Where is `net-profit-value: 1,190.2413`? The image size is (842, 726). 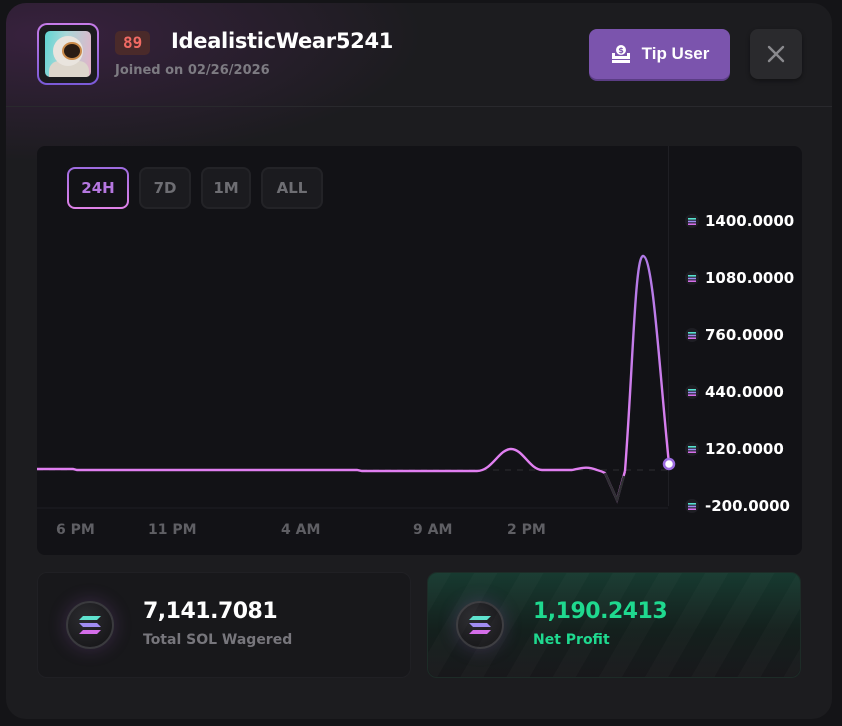
net-profit-value: 1,190.2413 is located at coordinates (600, 611).